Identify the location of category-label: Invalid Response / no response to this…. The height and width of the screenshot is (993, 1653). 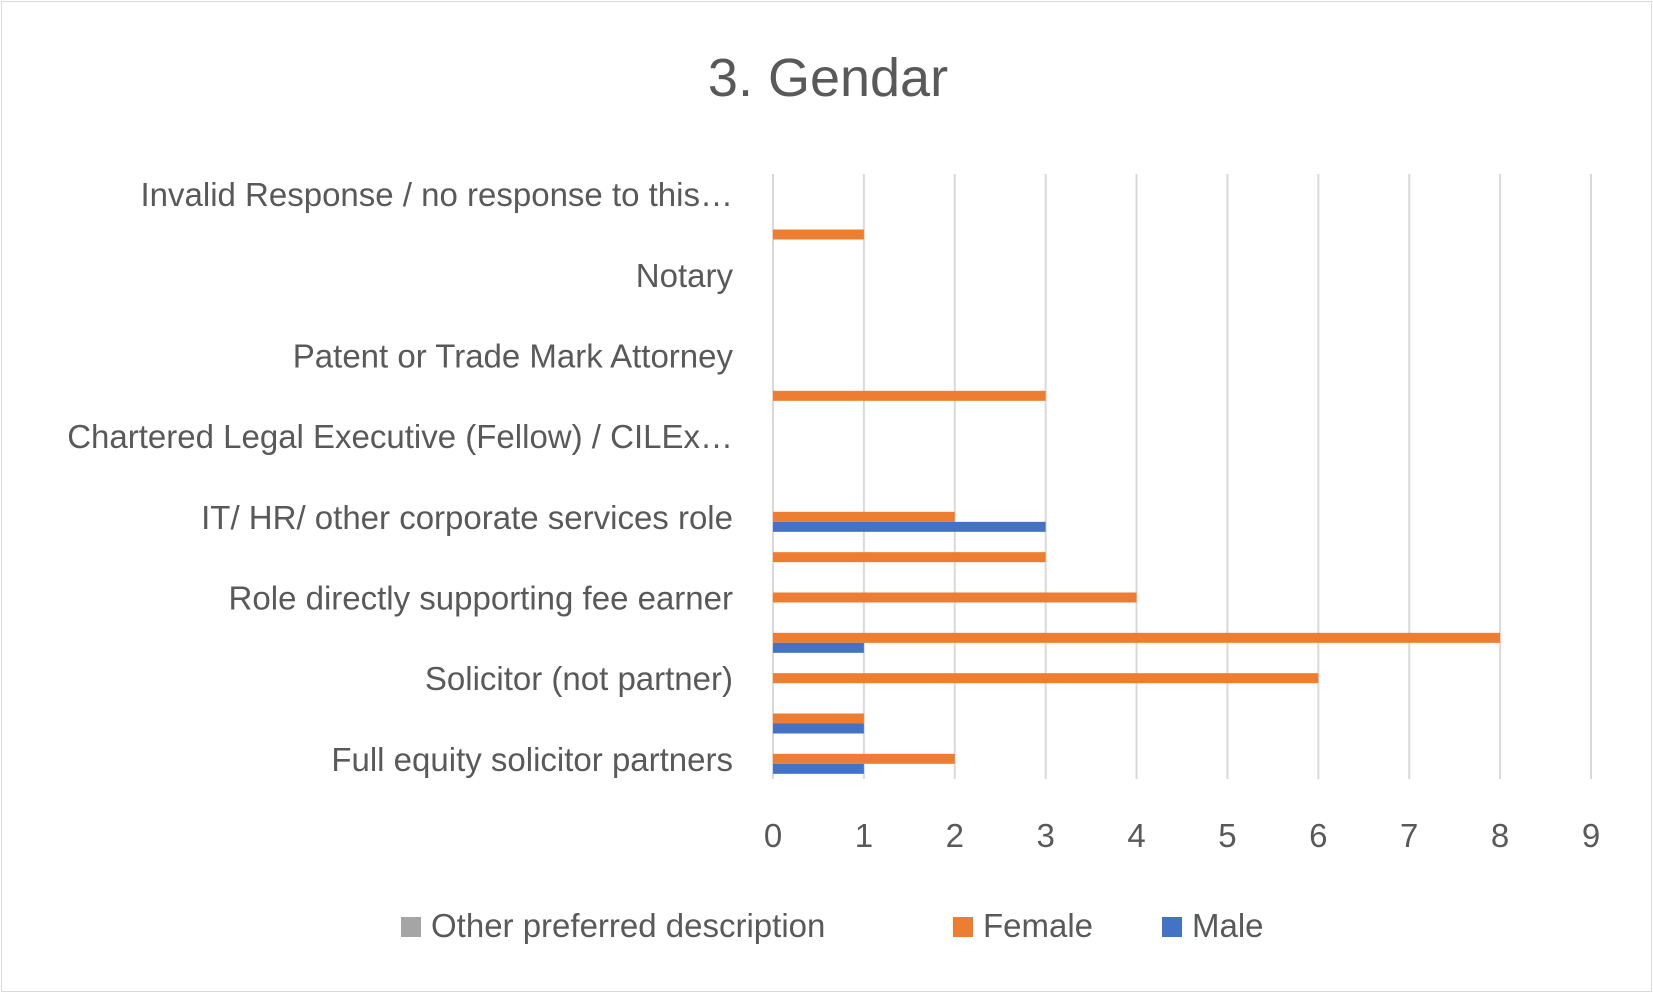
(436, 194).